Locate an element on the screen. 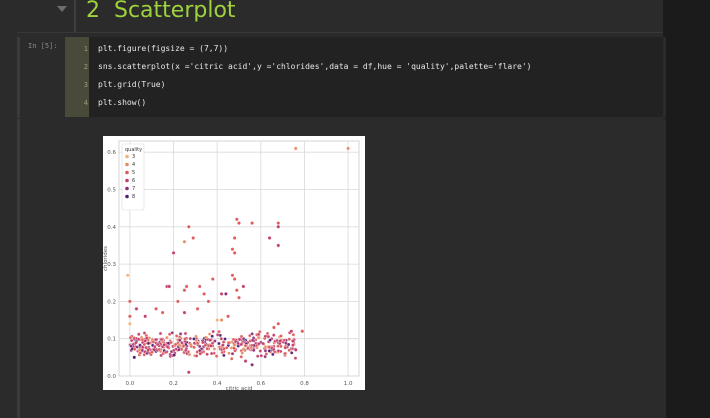 Image resolution: width=710 pixels, height=418 pixels. y-axis-label: chlorides is located at coordinates (106, 258).